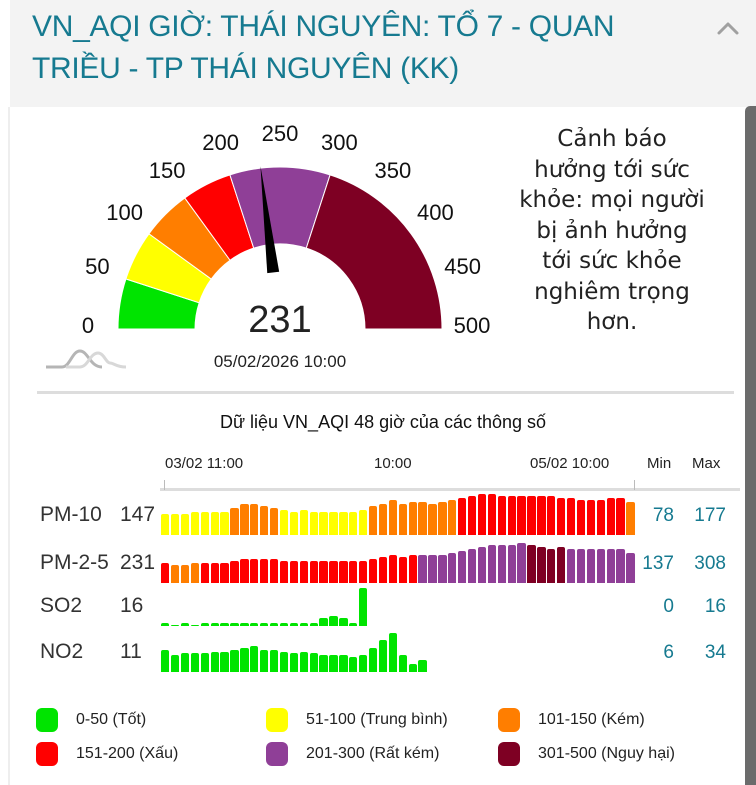 This screenshot has height=785, width=756. Describe the element at coordinates (86, 360) in the screenshot. I see `trend-chart-button` at that location.